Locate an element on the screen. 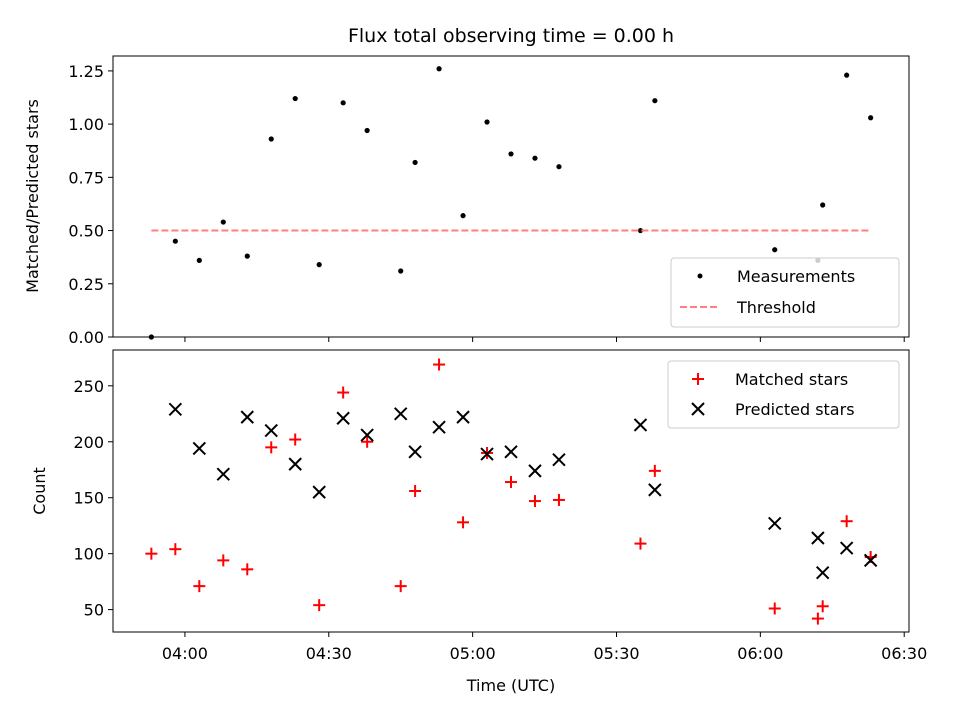  top-y-tick-label: 0.00 is located at coordinates (86, 337).